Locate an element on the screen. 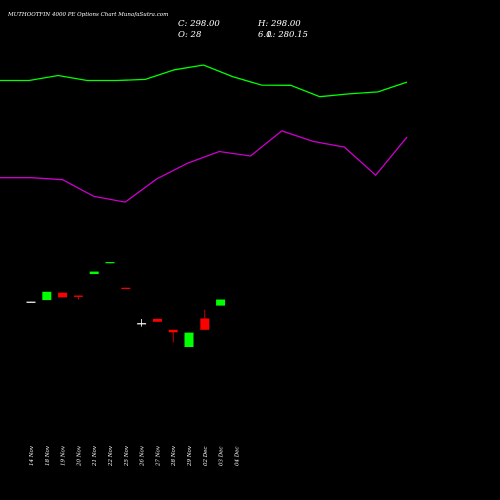  x-tick-label: 04 Dec is located at coordinates (237, 457).